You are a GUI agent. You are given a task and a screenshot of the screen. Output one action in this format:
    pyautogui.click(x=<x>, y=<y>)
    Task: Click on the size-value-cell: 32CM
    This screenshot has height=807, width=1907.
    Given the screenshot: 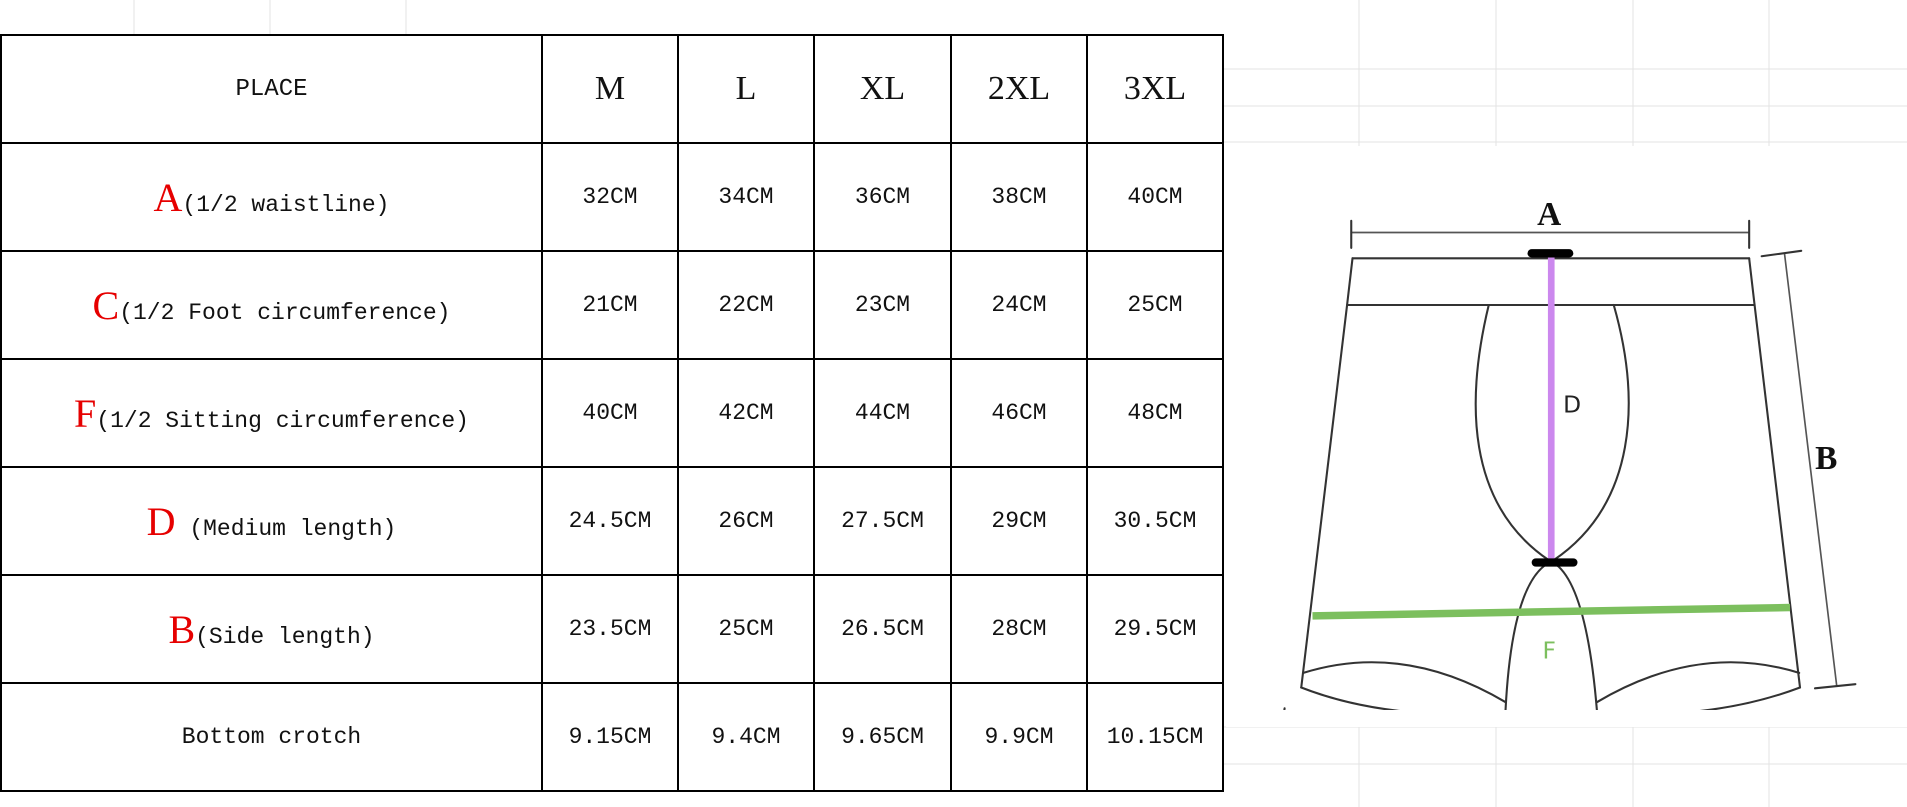 What is the action you would take?
    pyautogui.click(x=610, y=197)
    